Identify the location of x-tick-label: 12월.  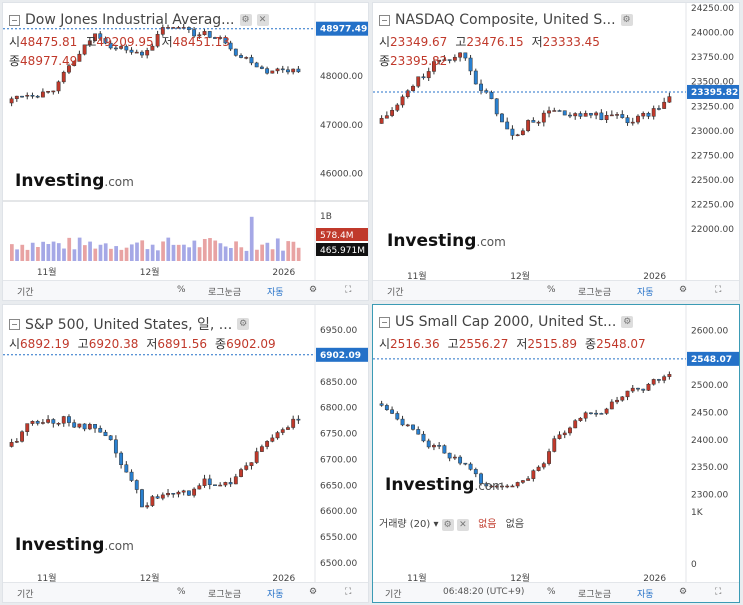
(150, 578).